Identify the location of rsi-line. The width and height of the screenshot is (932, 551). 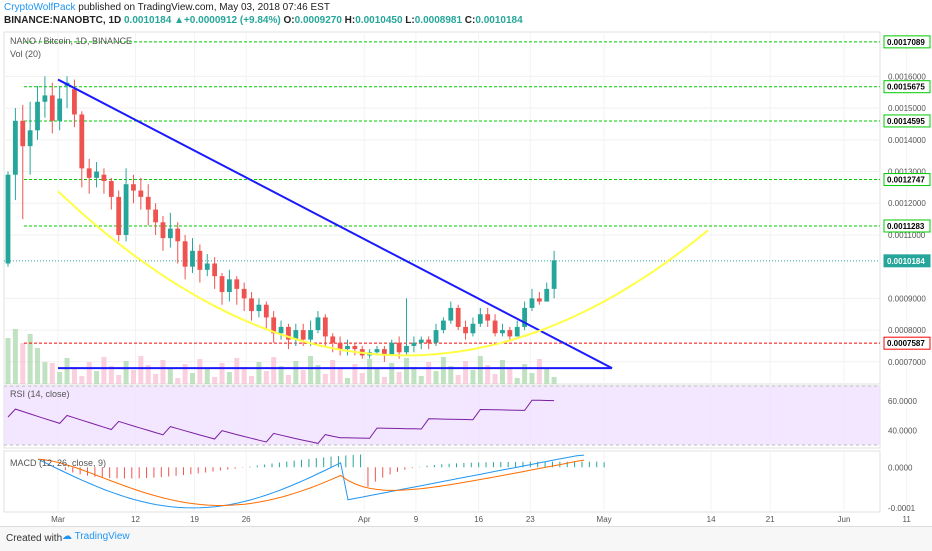
(281, 421).